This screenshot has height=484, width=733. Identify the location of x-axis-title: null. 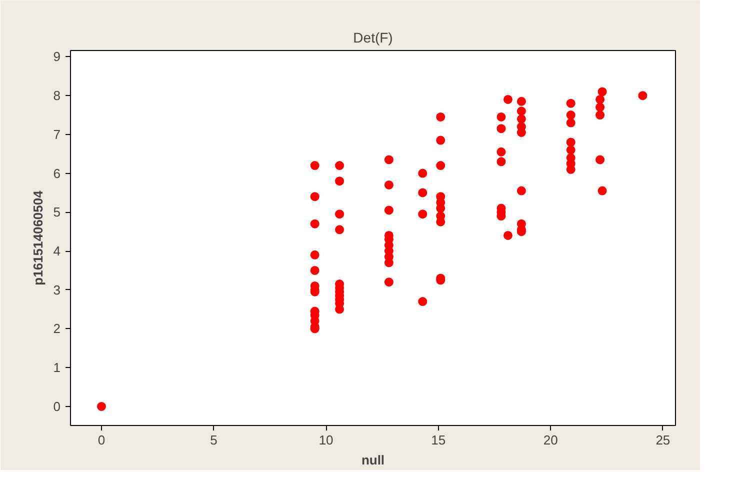
(373, 460).